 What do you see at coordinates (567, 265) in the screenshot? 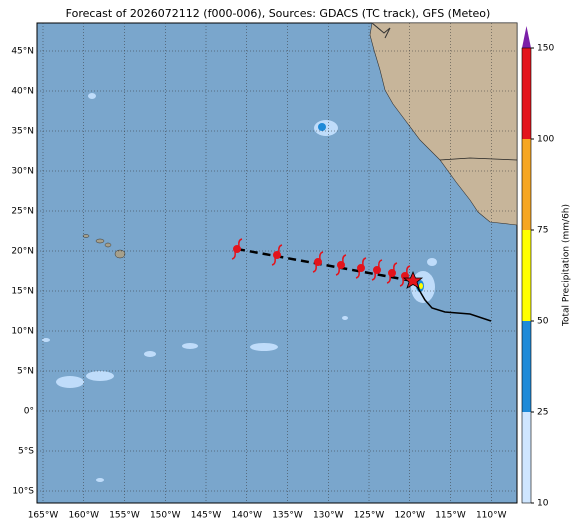
I see `colorbar-label: Total Precipitation (mm/6h)` at bounding box center [567, 265].